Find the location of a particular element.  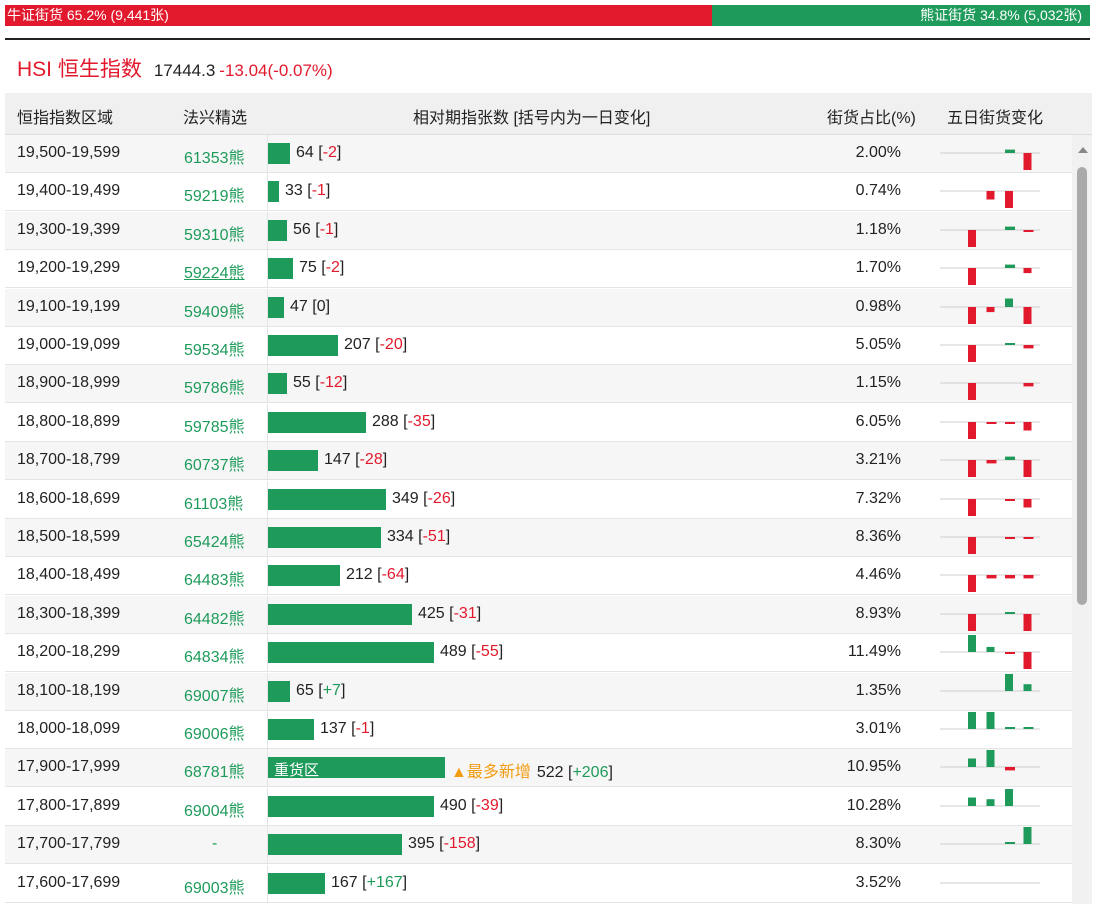

bull-share-segment: 牛证街货 65.2% (9,441张) is located at coordinates (359, 15).